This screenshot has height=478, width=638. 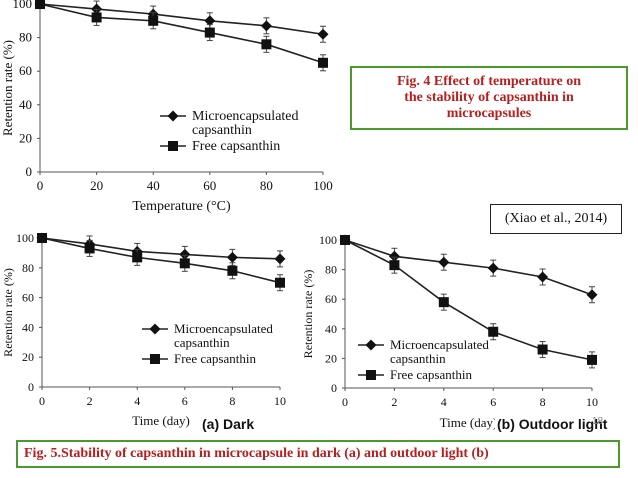 I want to click on x-tick-label: 40, so click(x=153, y=185).